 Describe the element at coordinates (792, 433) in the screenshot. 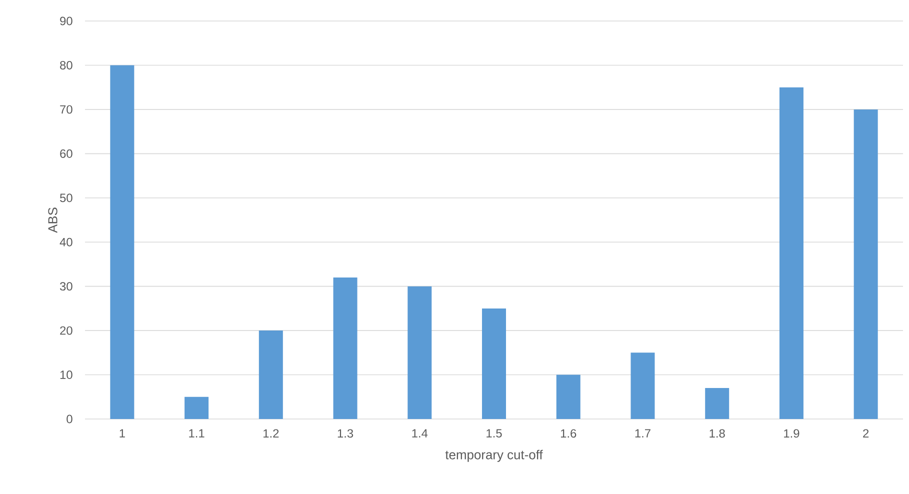

I see `x-tick-label: 1.9` at that location.